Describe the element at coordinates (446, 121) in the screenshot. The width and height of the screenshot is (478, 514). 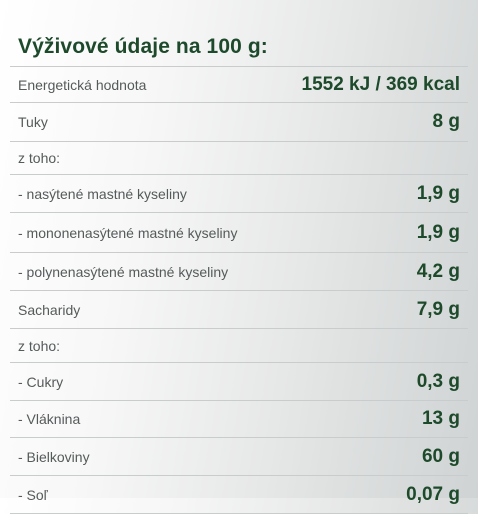
I see `row-value: 8 g` at that location.